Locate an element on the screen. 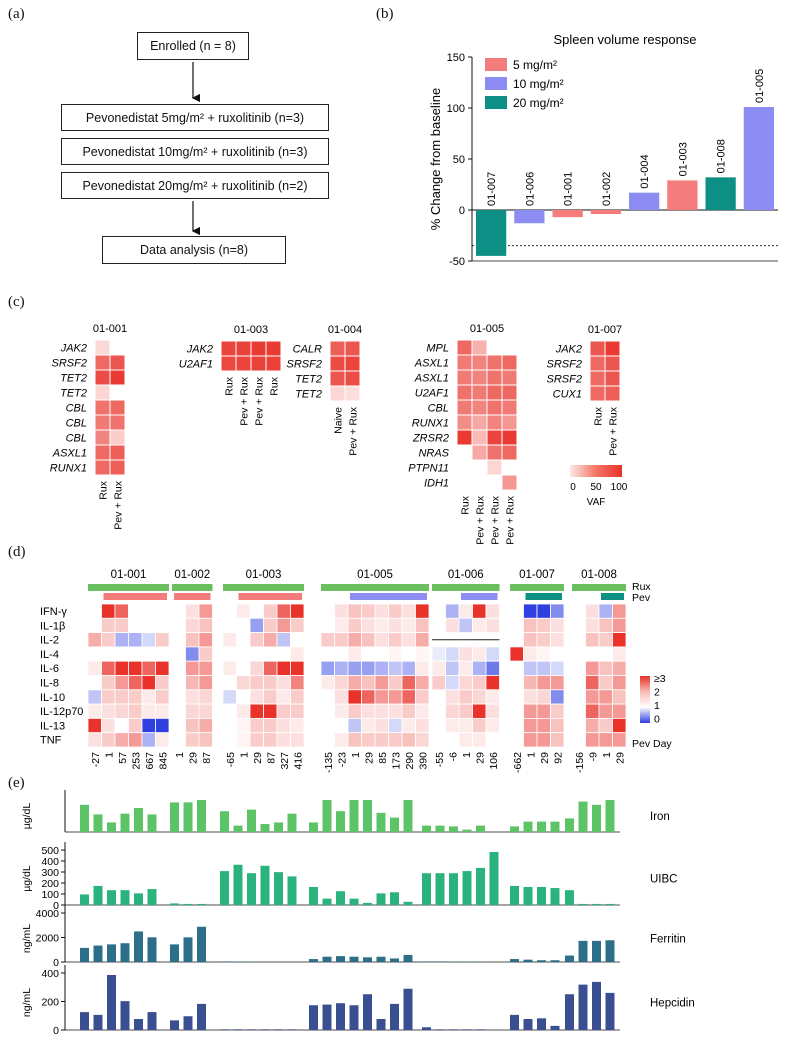  iron-panel-ylabel: ng/mL is located at coordinates (27, 1002).